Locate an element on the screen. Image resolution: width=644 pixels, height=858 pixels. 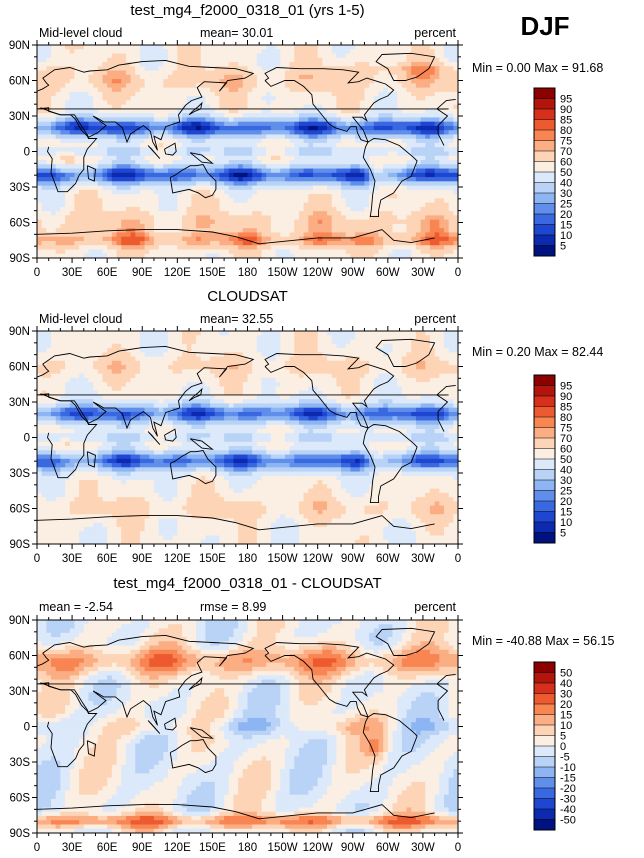
colorbar-swatch is located at coordinates (544, 188).